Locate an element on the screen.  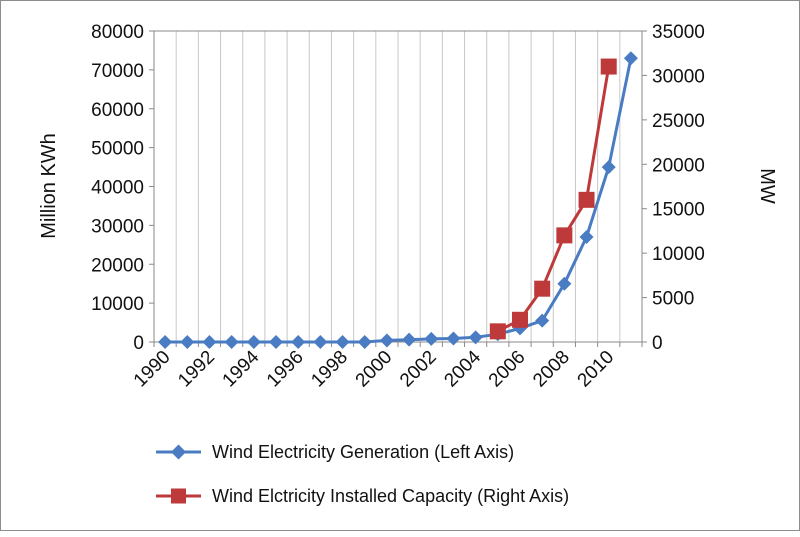
left-tick-label: 30000 is located at coordinates (117, 226).